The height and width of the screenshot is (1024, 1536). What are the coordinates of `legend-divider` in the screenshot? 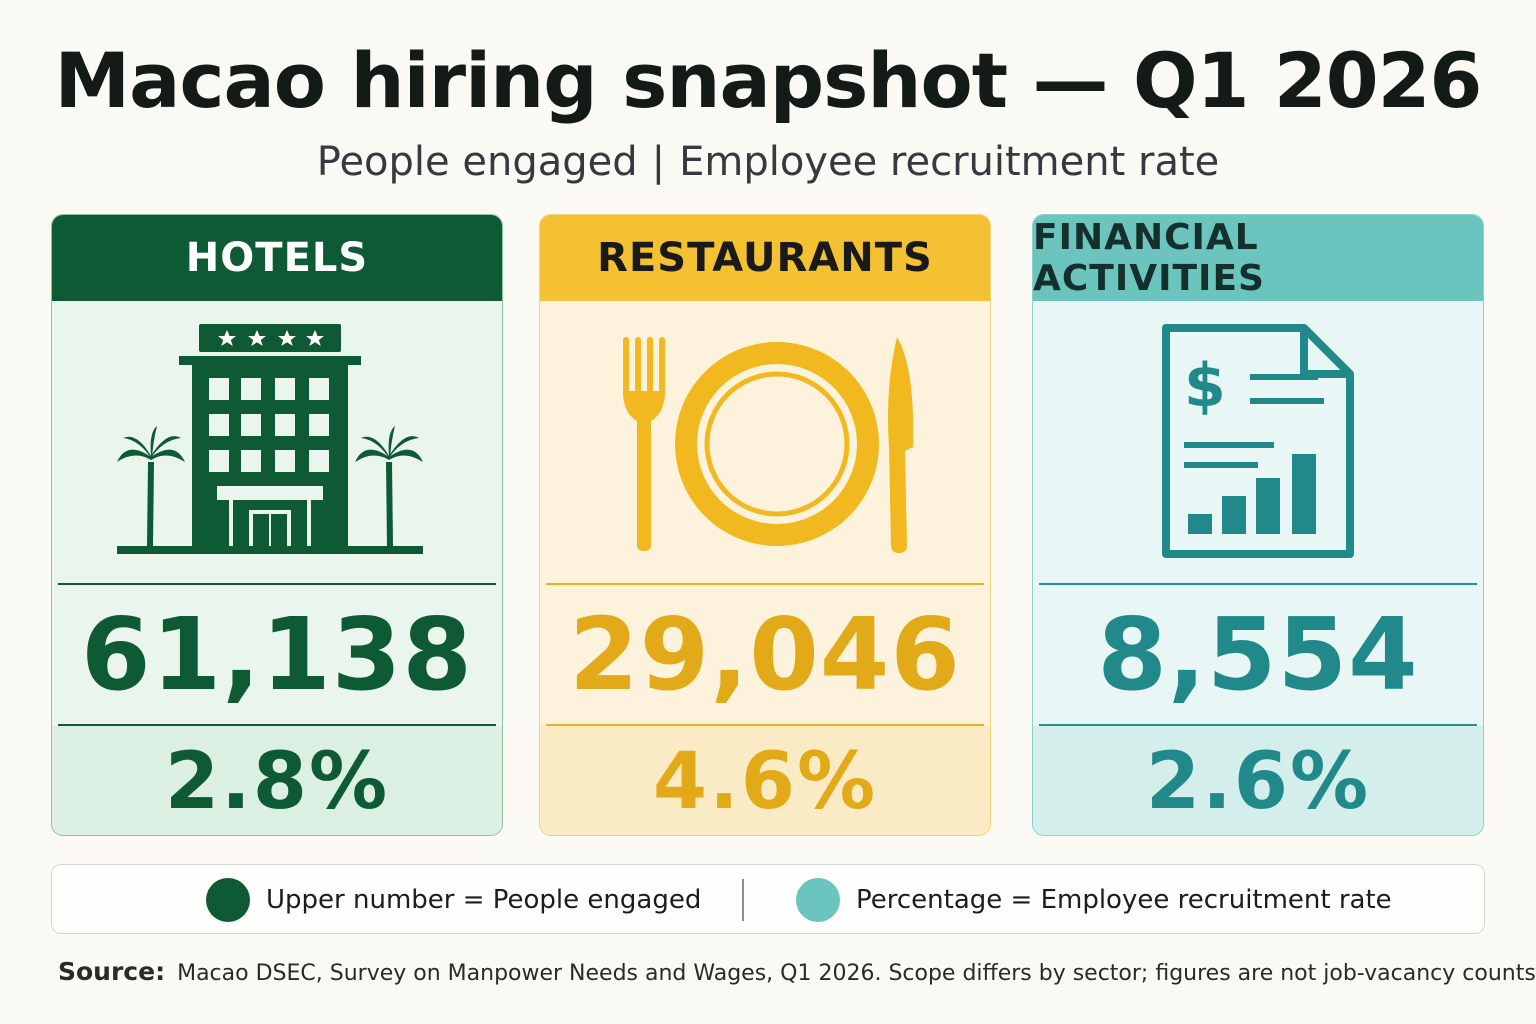 It's located at (743, 900).